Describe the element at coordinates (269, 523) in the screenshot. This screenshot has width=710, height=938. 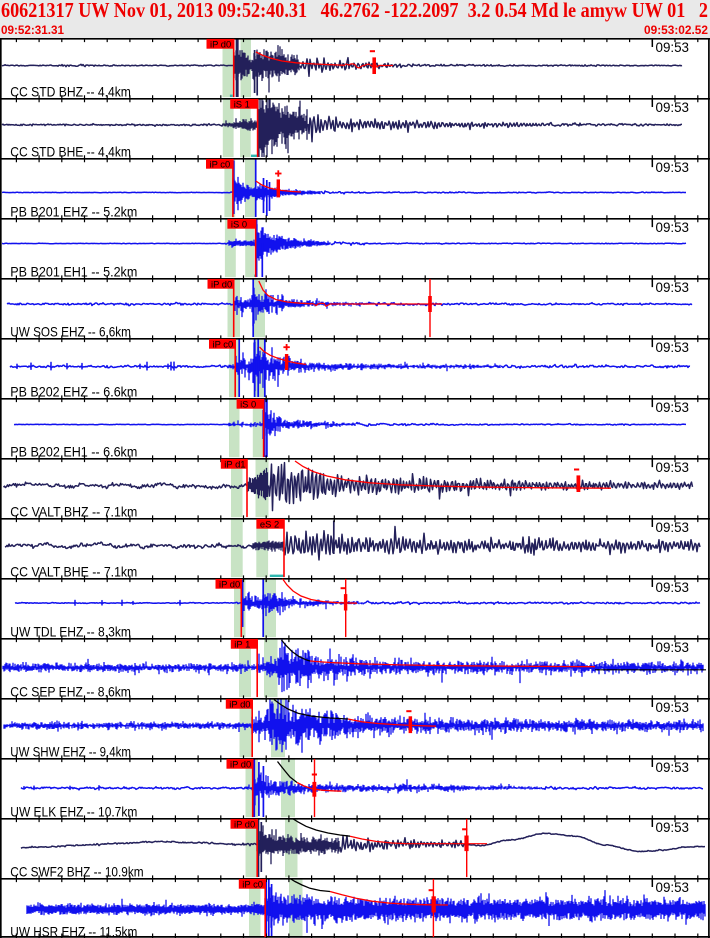
I see `svg-text: eS 2` at that location.